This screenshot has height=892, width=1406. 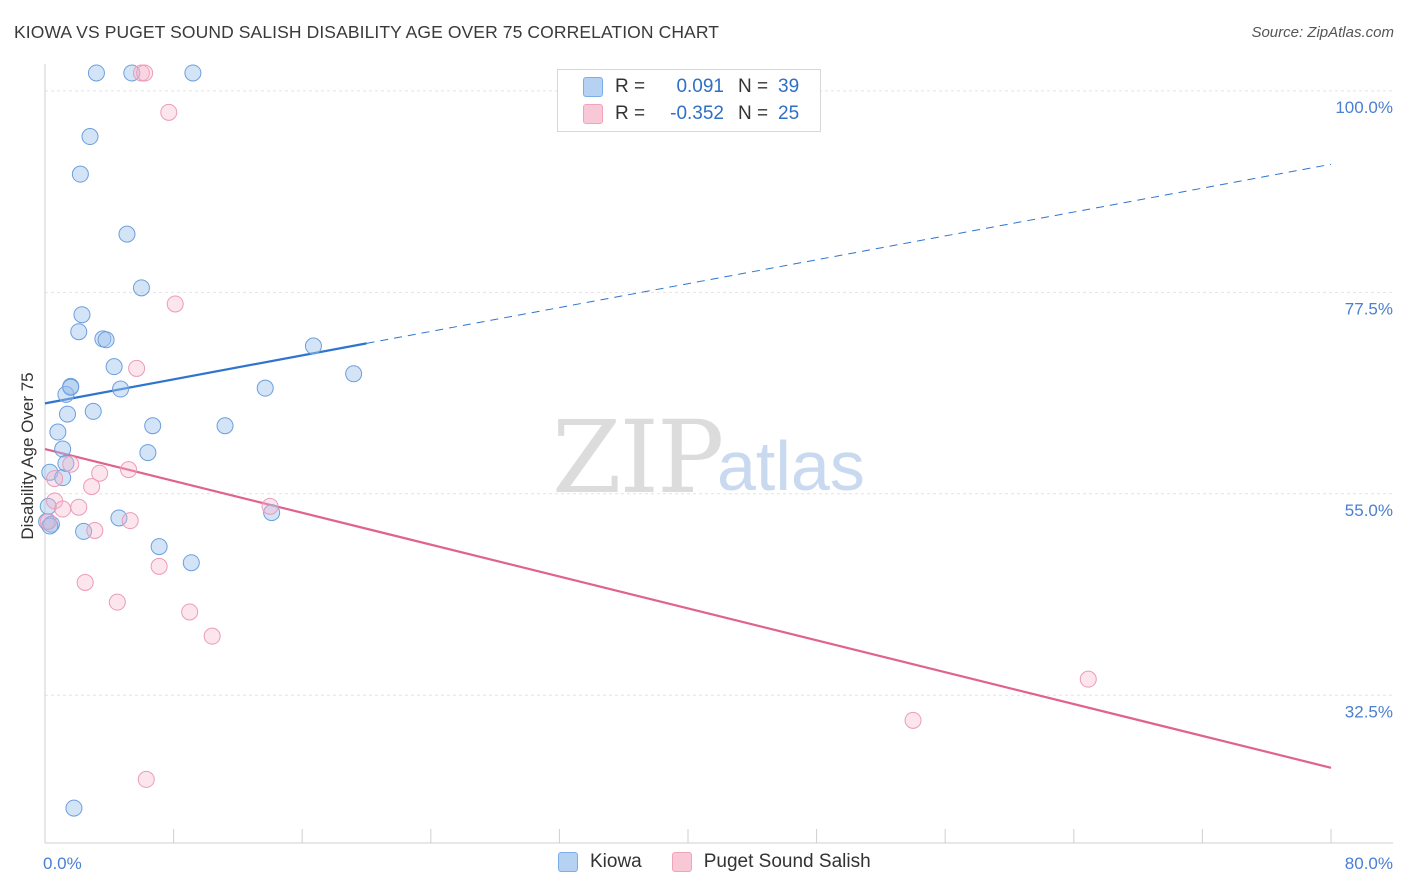 I want to click on legend-item-kiowa: Kiowa, so click(x=600, y=862).